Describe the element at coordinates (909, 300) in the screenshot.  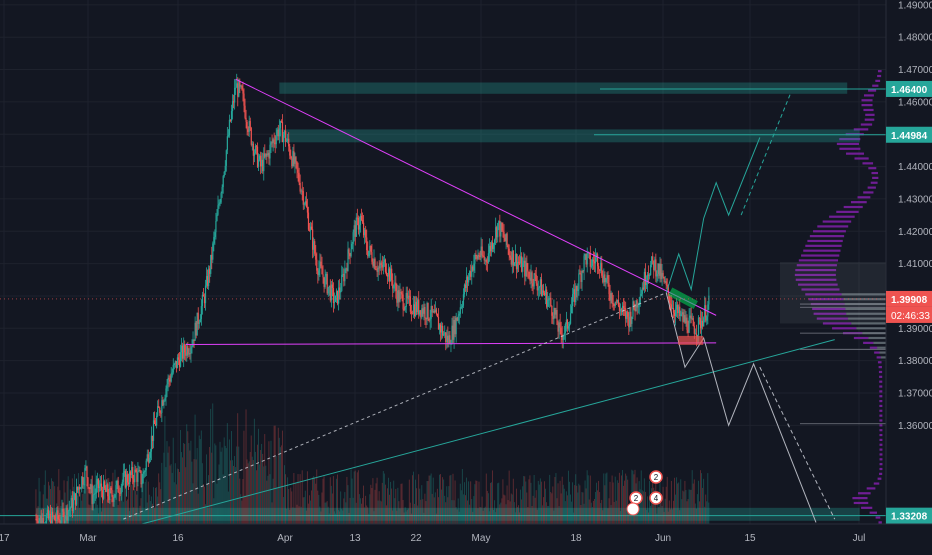
I see `price-label: 1.39908` at that location.